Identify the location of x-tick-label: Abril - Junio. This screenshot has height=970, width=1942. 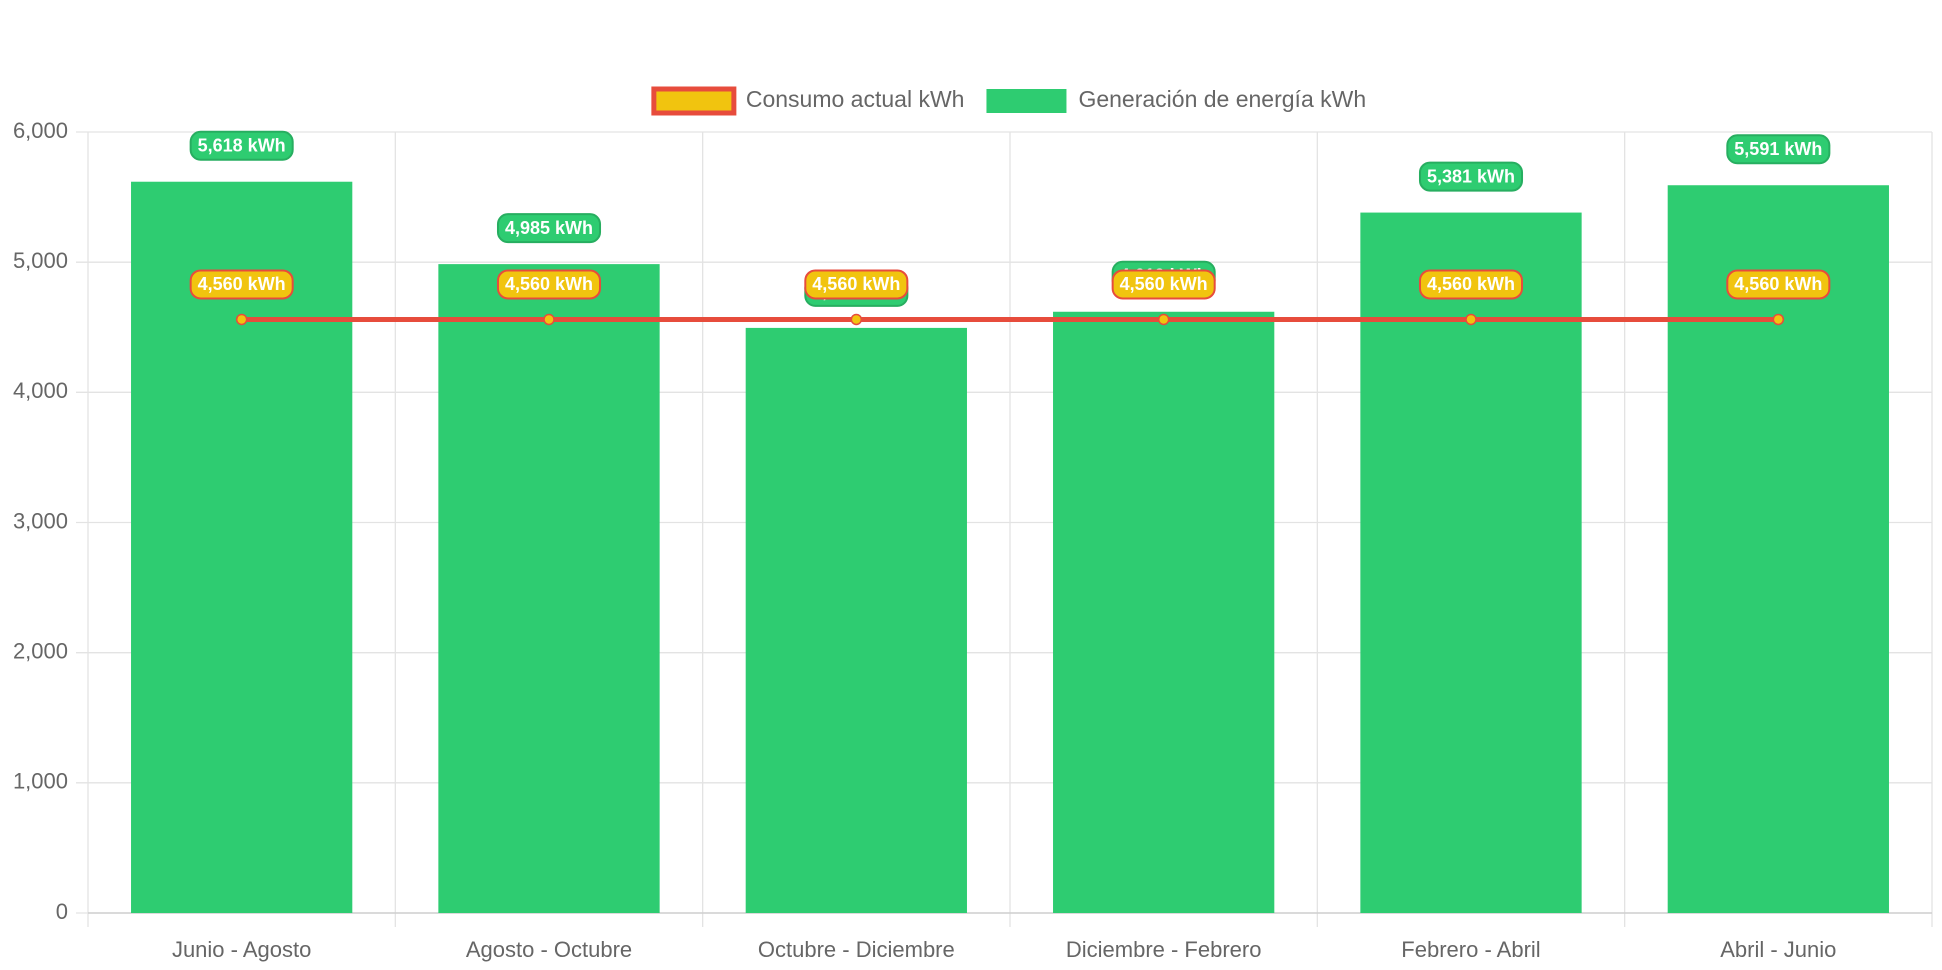
(1778, 949).